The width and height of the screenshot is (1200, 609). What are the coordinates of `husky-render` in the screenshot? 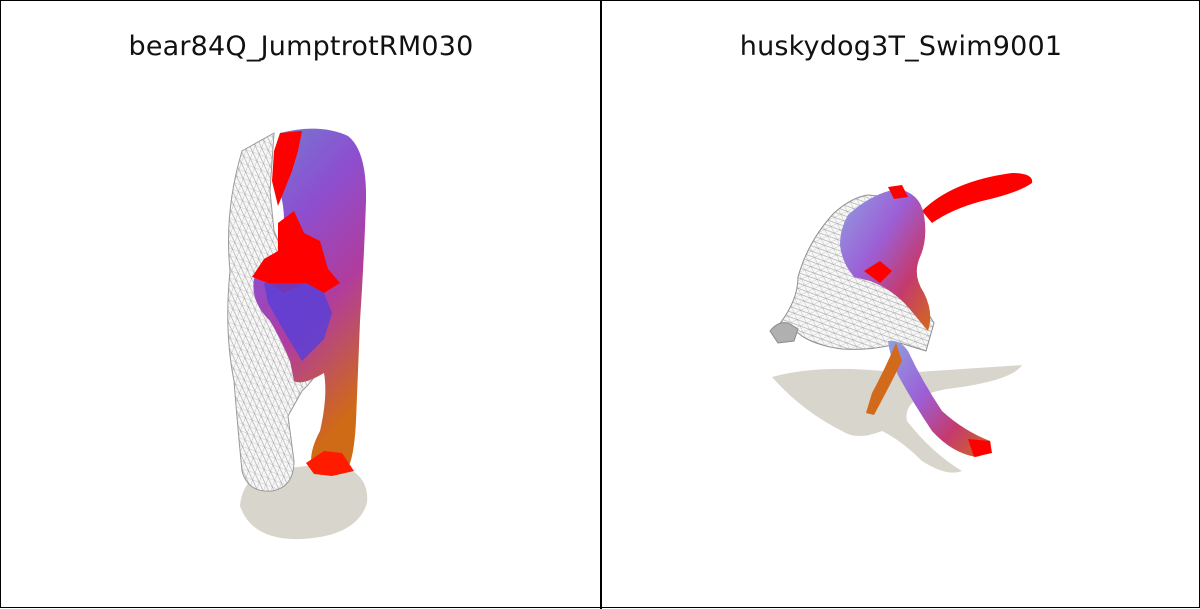 It's located at (901, 323).